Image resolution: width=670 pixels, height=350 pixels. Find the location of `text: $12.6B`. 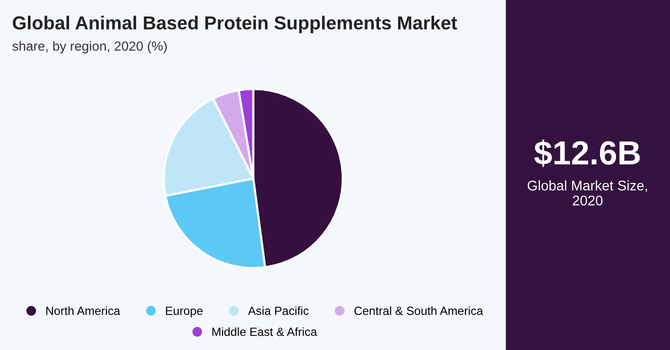

text: $12.6B is located at coordinates (587, 153).